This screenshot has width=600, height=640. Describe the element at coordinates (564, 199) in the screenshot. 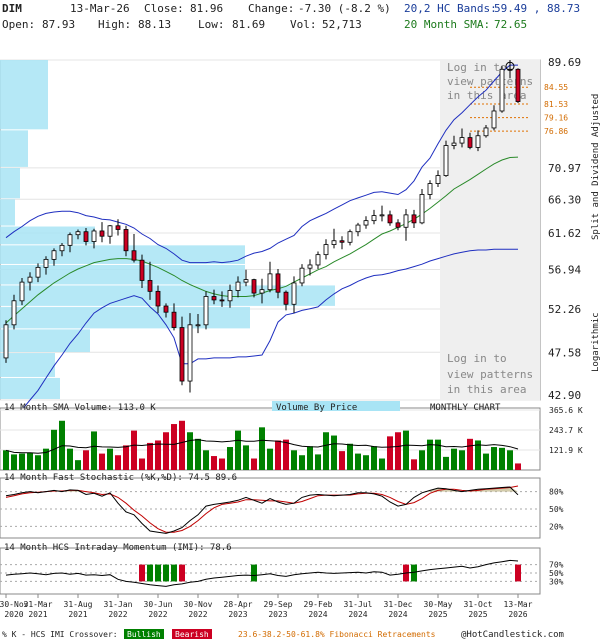

I see `price-tick-label: 66.30` at that location.